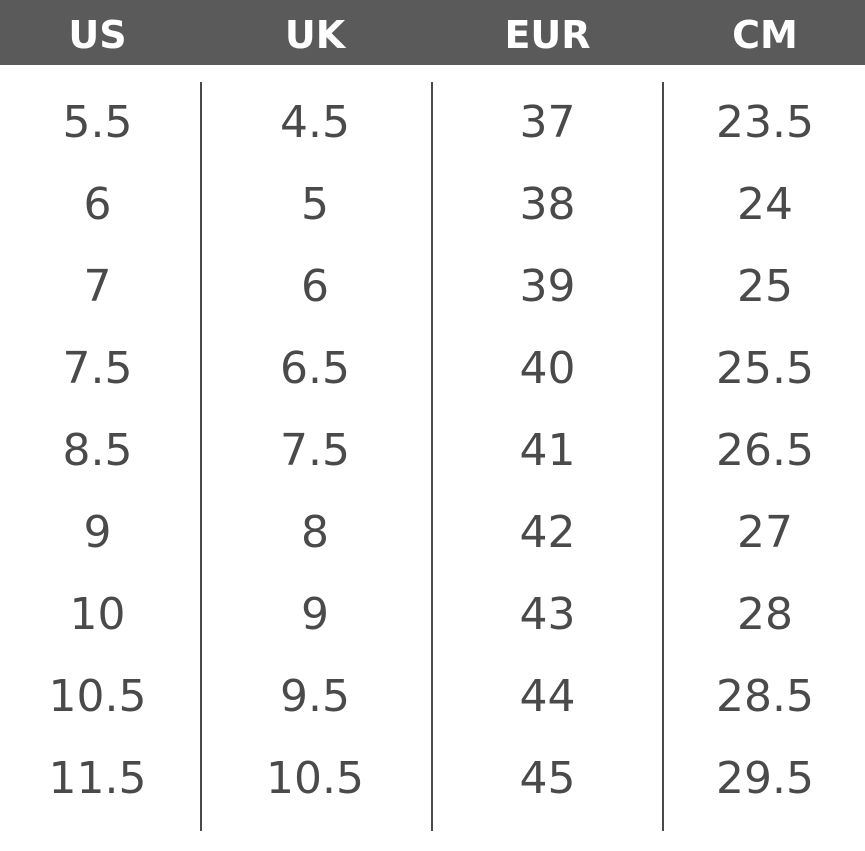  Describe the element at coordinates (97, 286) in the screenshot. I see `cell-us-row-3: 7` at that location.